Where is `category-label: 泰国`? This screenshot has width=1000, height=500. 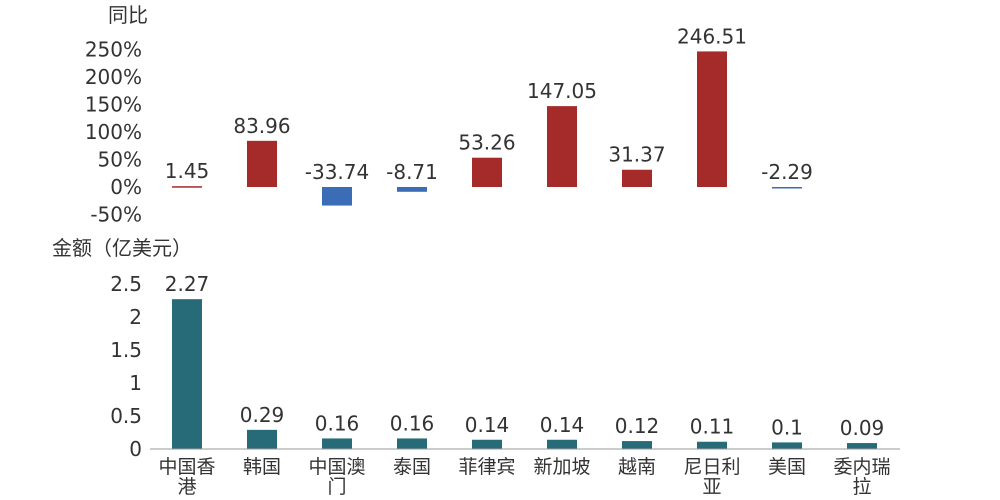 category-label: 泰国 is located at coordinates (412, 467).